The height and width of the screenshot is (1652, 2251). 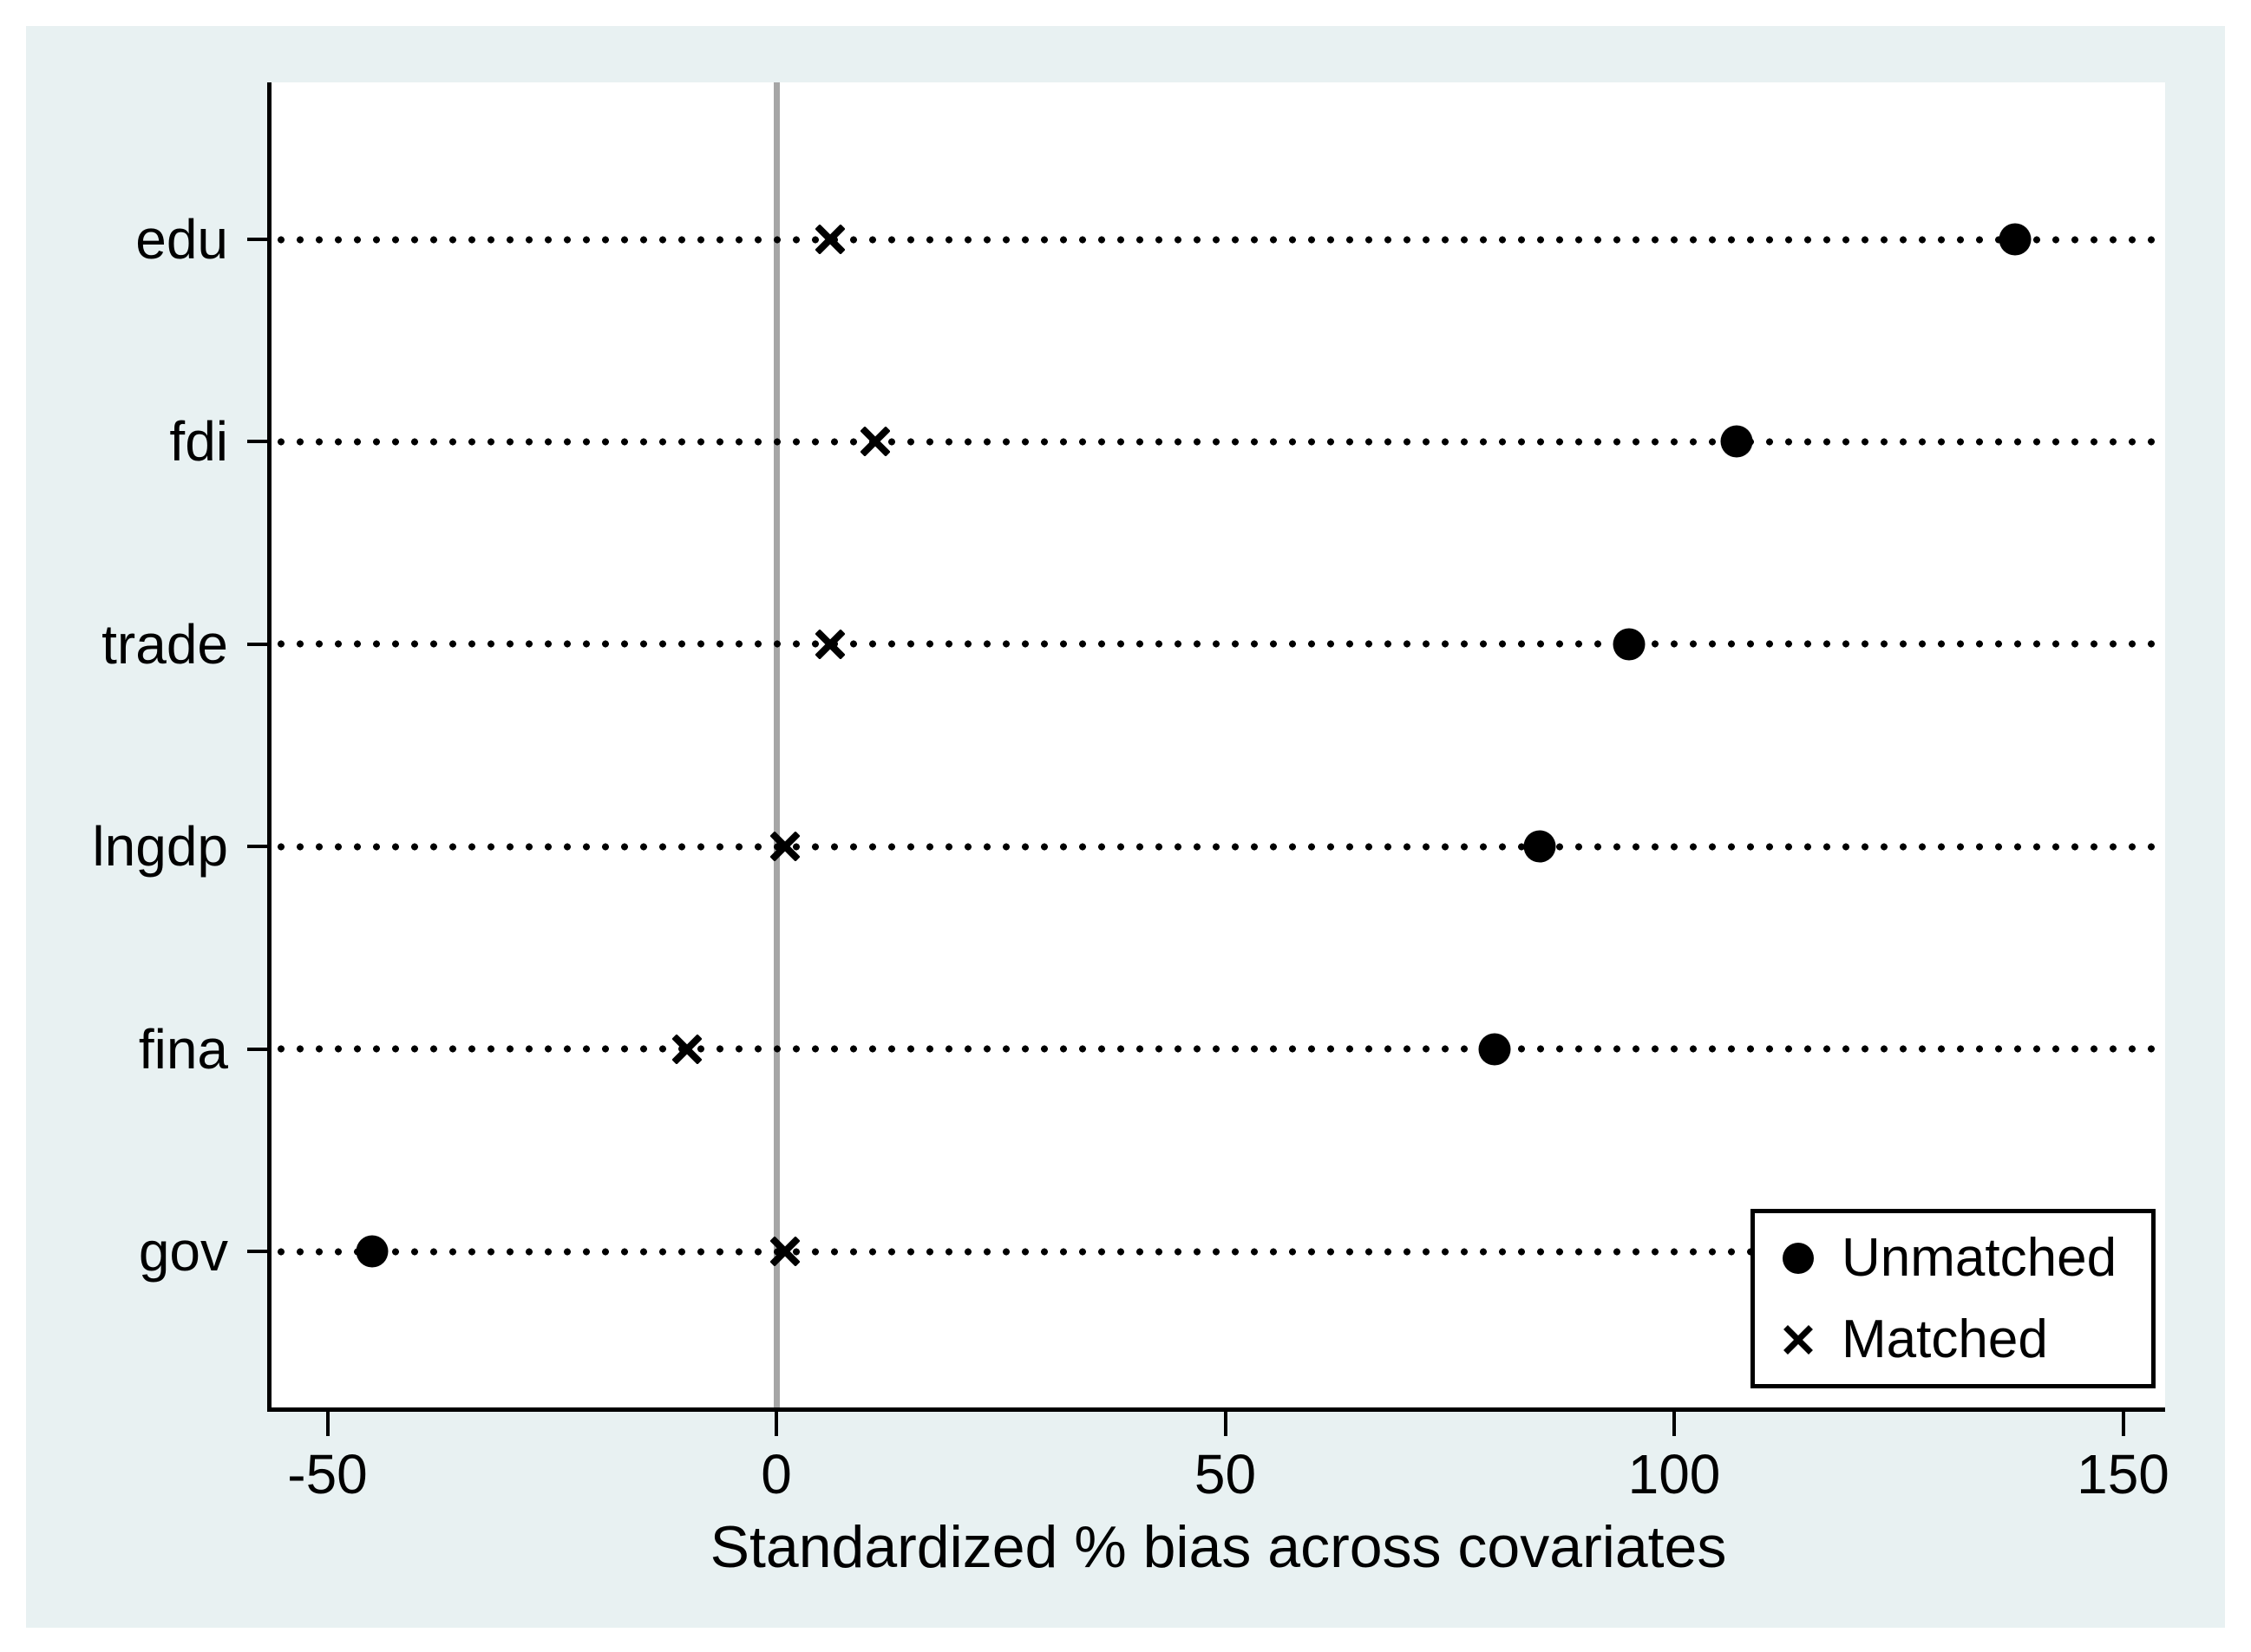 I want to click on y-tick-label: lngdp, so click(x=160, y=847).